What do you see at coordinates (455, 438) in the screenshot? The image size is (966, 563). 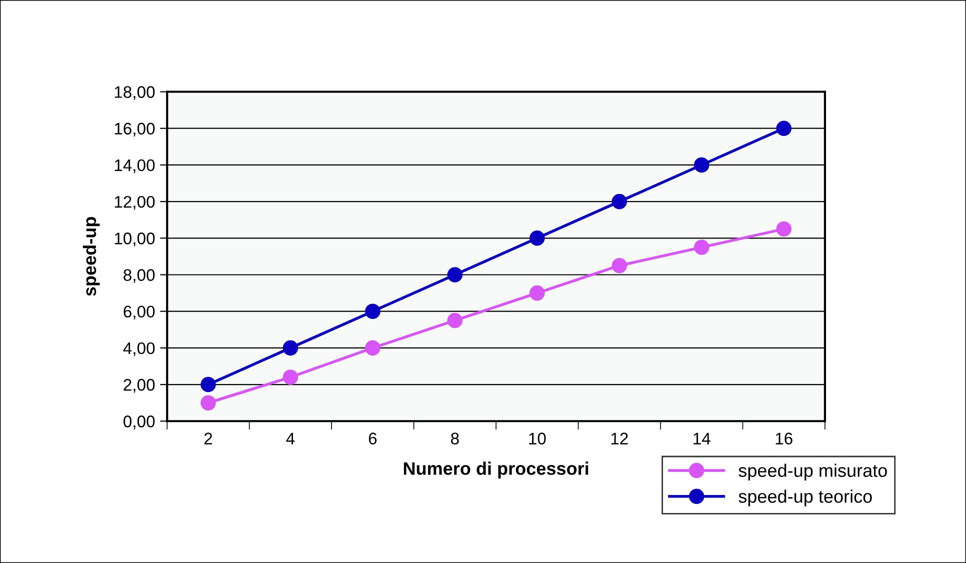 I see `x-tick-label: 8` at bounding box center [455, 438].